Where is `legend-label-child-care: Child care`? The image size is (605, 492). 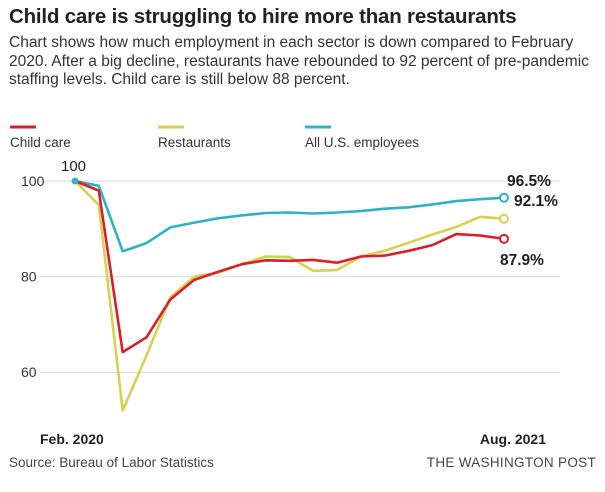 legend-label-child-care: Child care is located at coordinates (40, 142).